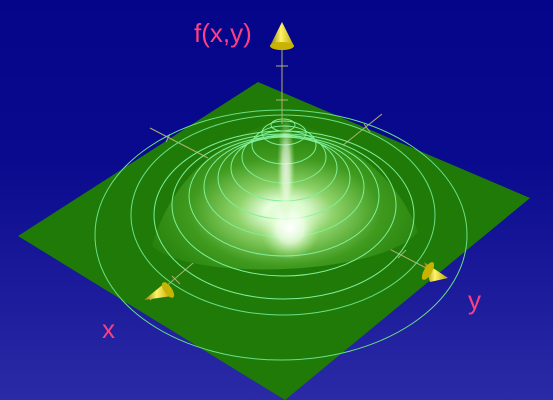 The image size is (553, 400). What do you see at coordinates (282, 36) in the screenshot?
I see `arrow-up-icon` at bounding box center [282, 36].